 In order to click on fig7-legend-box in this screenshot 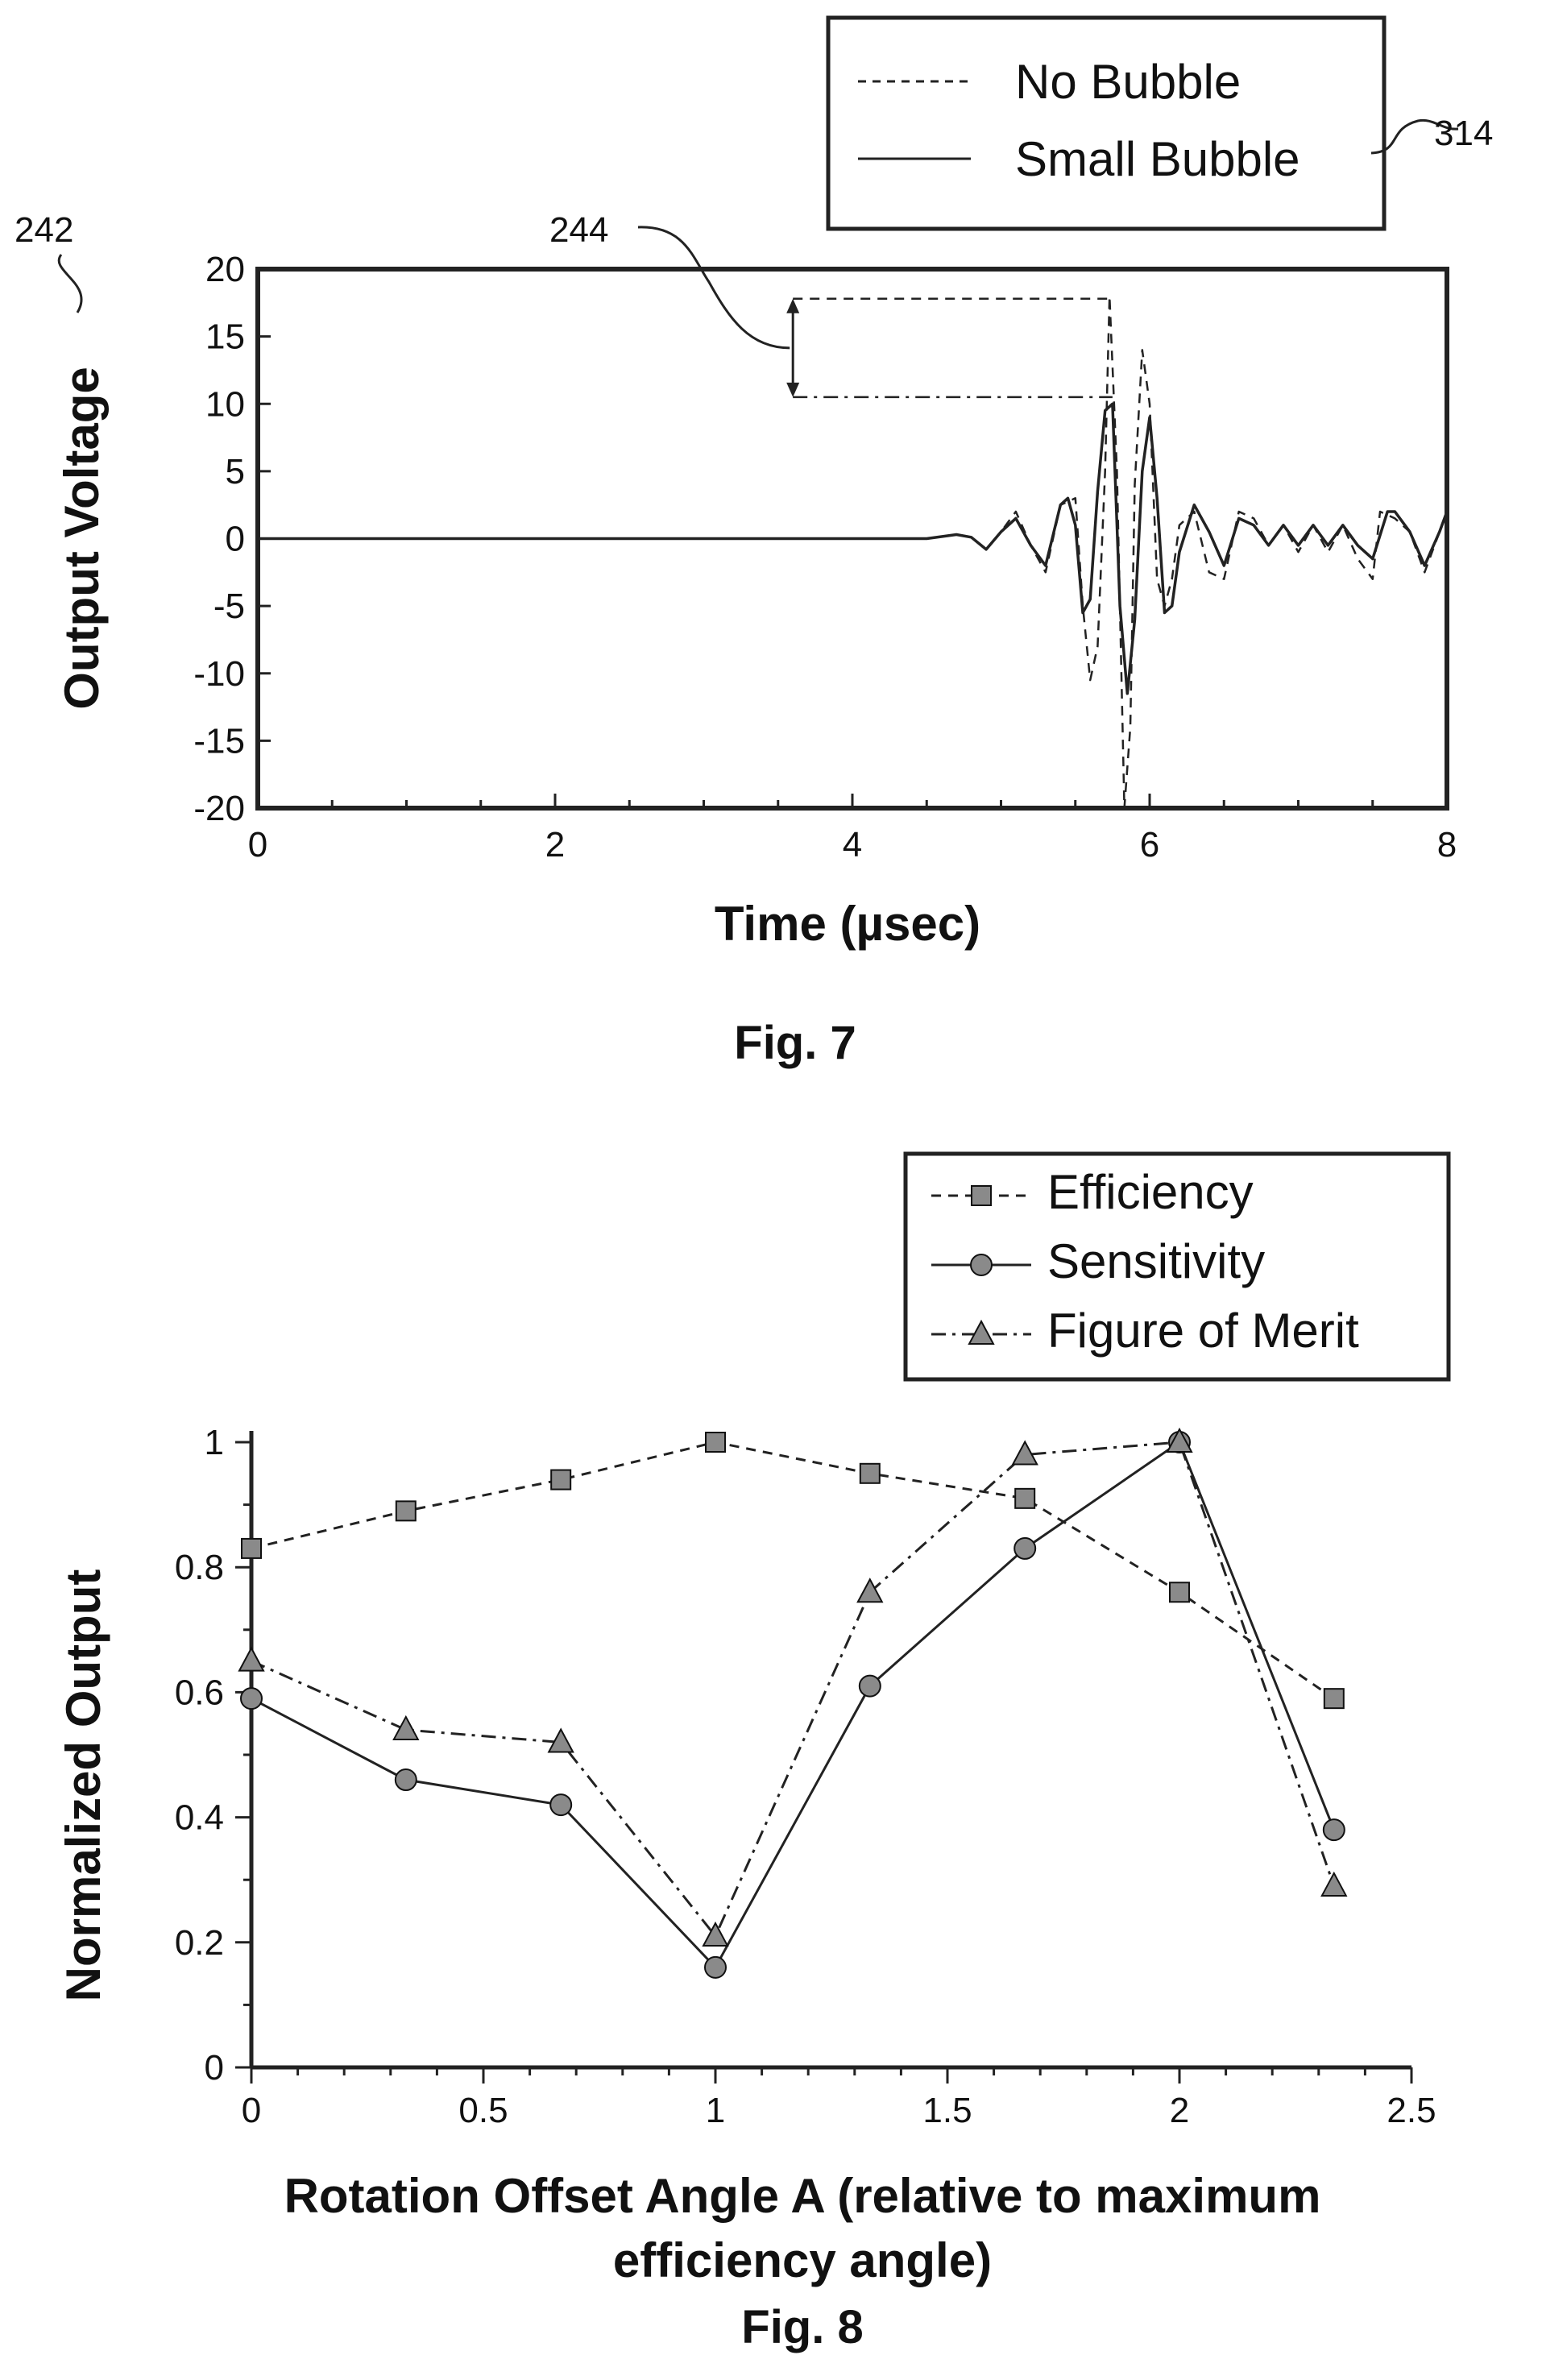, I will do `click(1106, 123)`.